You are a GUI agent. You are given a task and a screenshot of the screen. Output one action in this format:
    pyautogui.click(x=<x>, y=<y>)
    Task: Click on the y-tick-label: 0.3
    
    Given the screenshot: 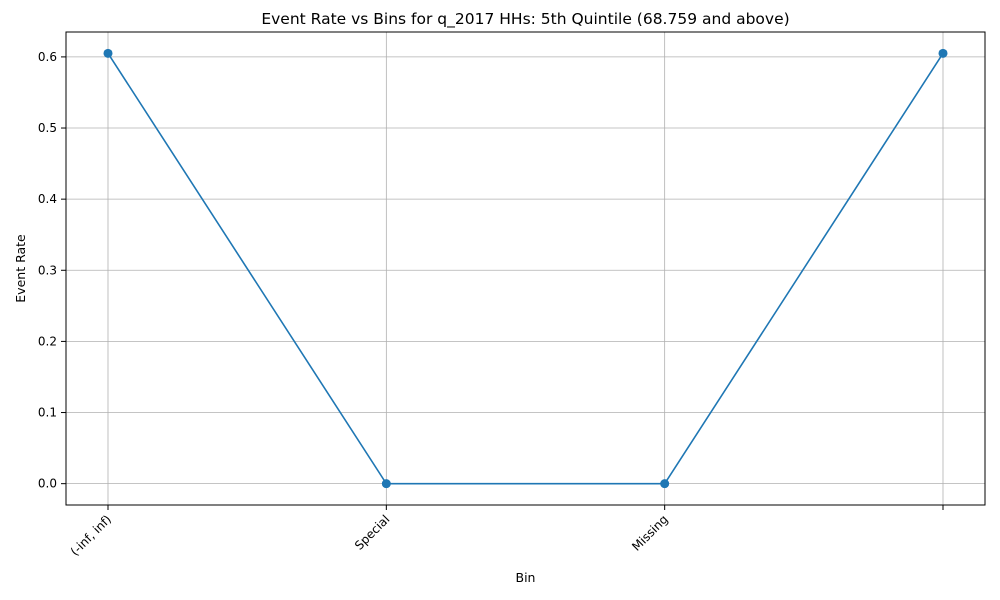 What is the action you would take?
    pyautogui.click(x=47, y=270)
    